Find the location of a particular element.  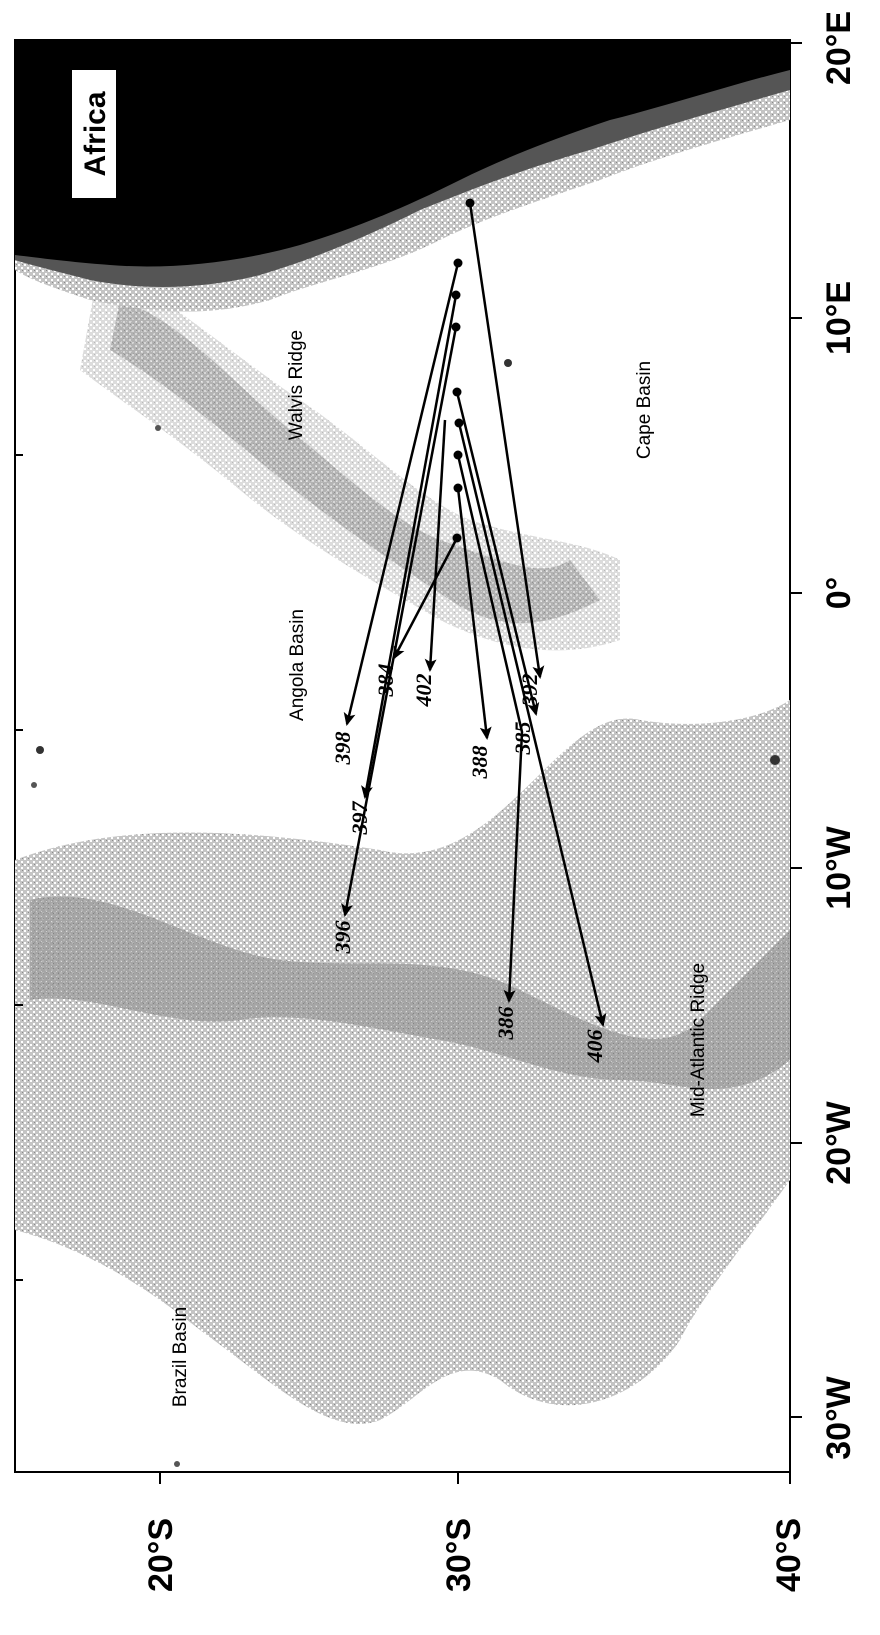

lon-label-30w: 30°W is located at coordinates (839, 1417).